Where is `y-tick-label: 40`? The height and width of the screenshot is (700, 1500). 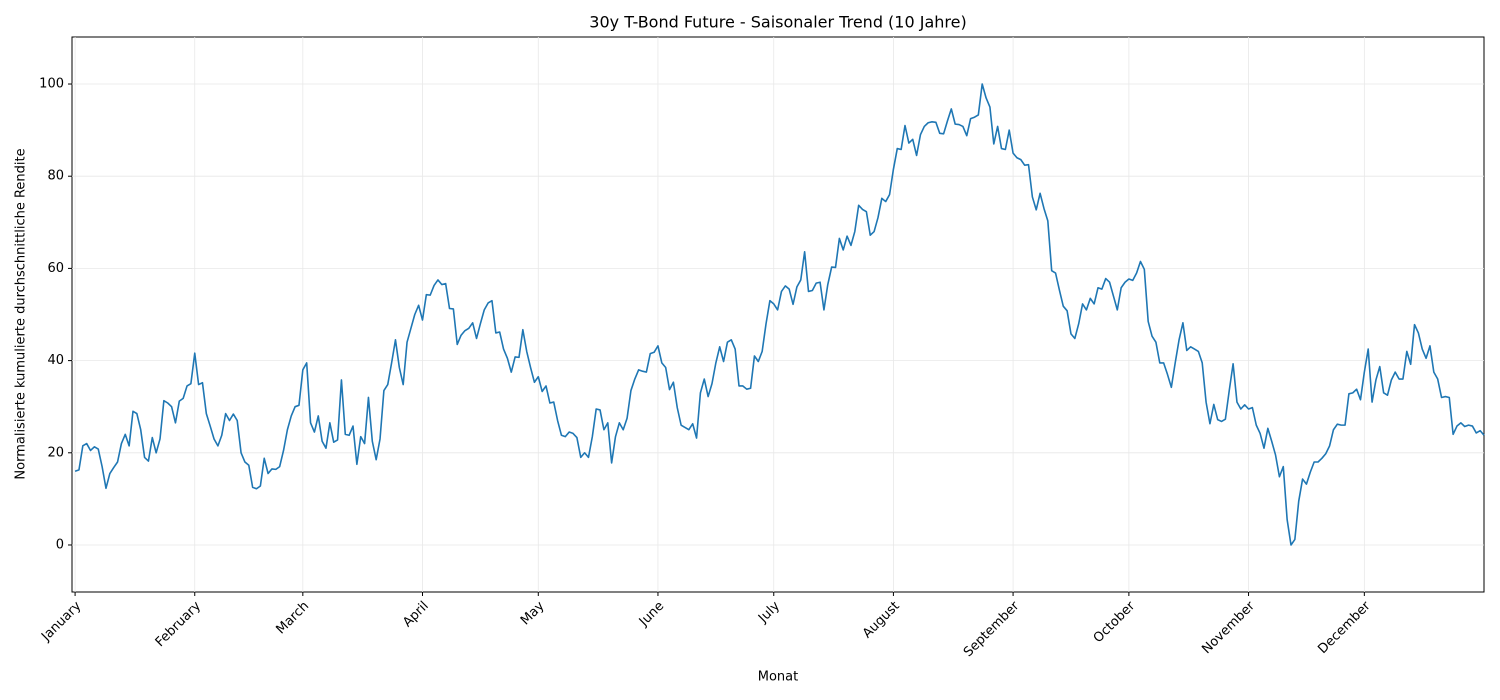
y-tick-label: 40 is located at coordinates (55, 360).